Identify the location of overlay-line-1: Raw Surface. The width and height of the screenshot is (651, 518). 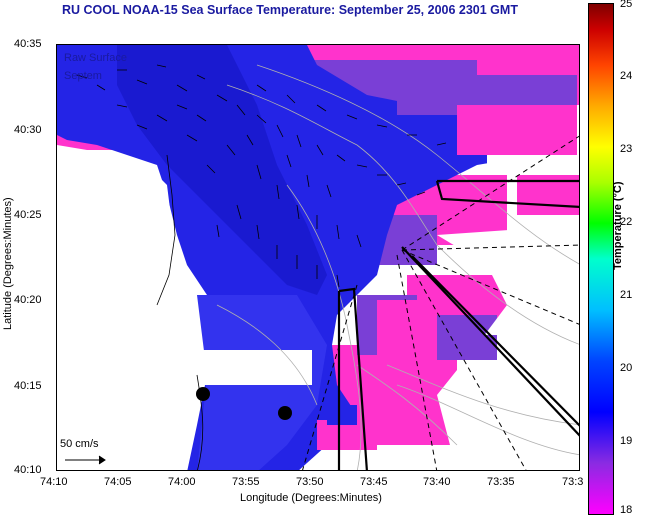
(95, 58).